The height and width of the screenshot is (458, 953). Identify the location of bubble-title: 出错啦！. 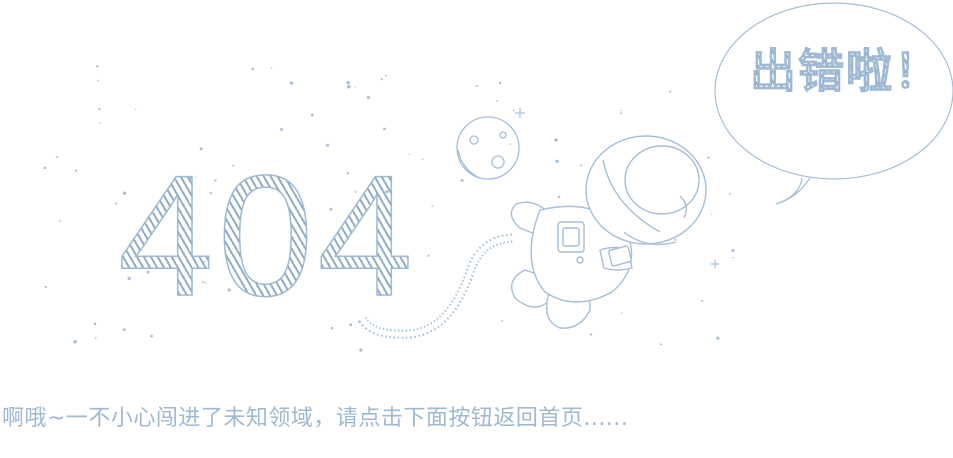
(850, 71).